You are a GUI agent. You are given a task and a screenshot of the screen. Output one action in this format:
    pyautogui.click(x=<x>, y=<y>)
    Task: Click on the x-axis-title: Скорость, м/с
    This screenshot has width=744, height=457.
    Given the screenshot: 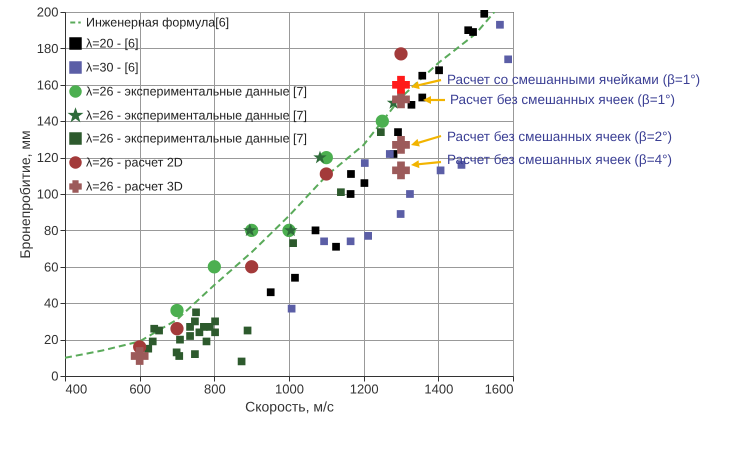 What is the action you would take?
    pyautogui.click(x=289, y=406)
    